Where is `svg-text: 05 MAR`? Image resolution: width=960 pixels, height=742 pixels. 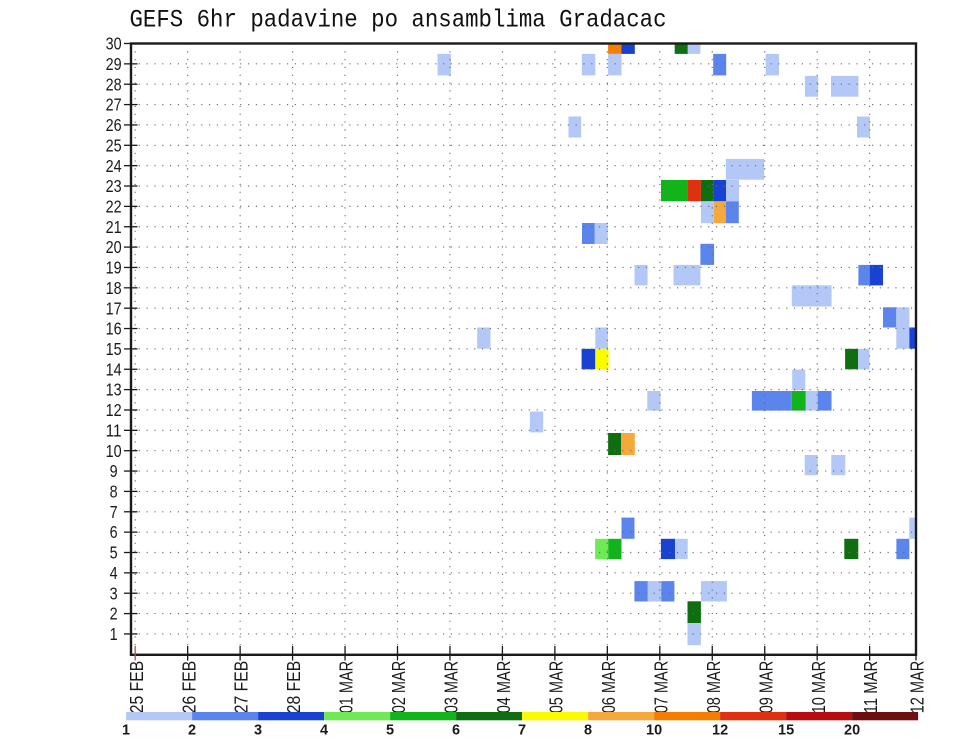 svg-text: 05 MAR is located at coordinates (556, 687).